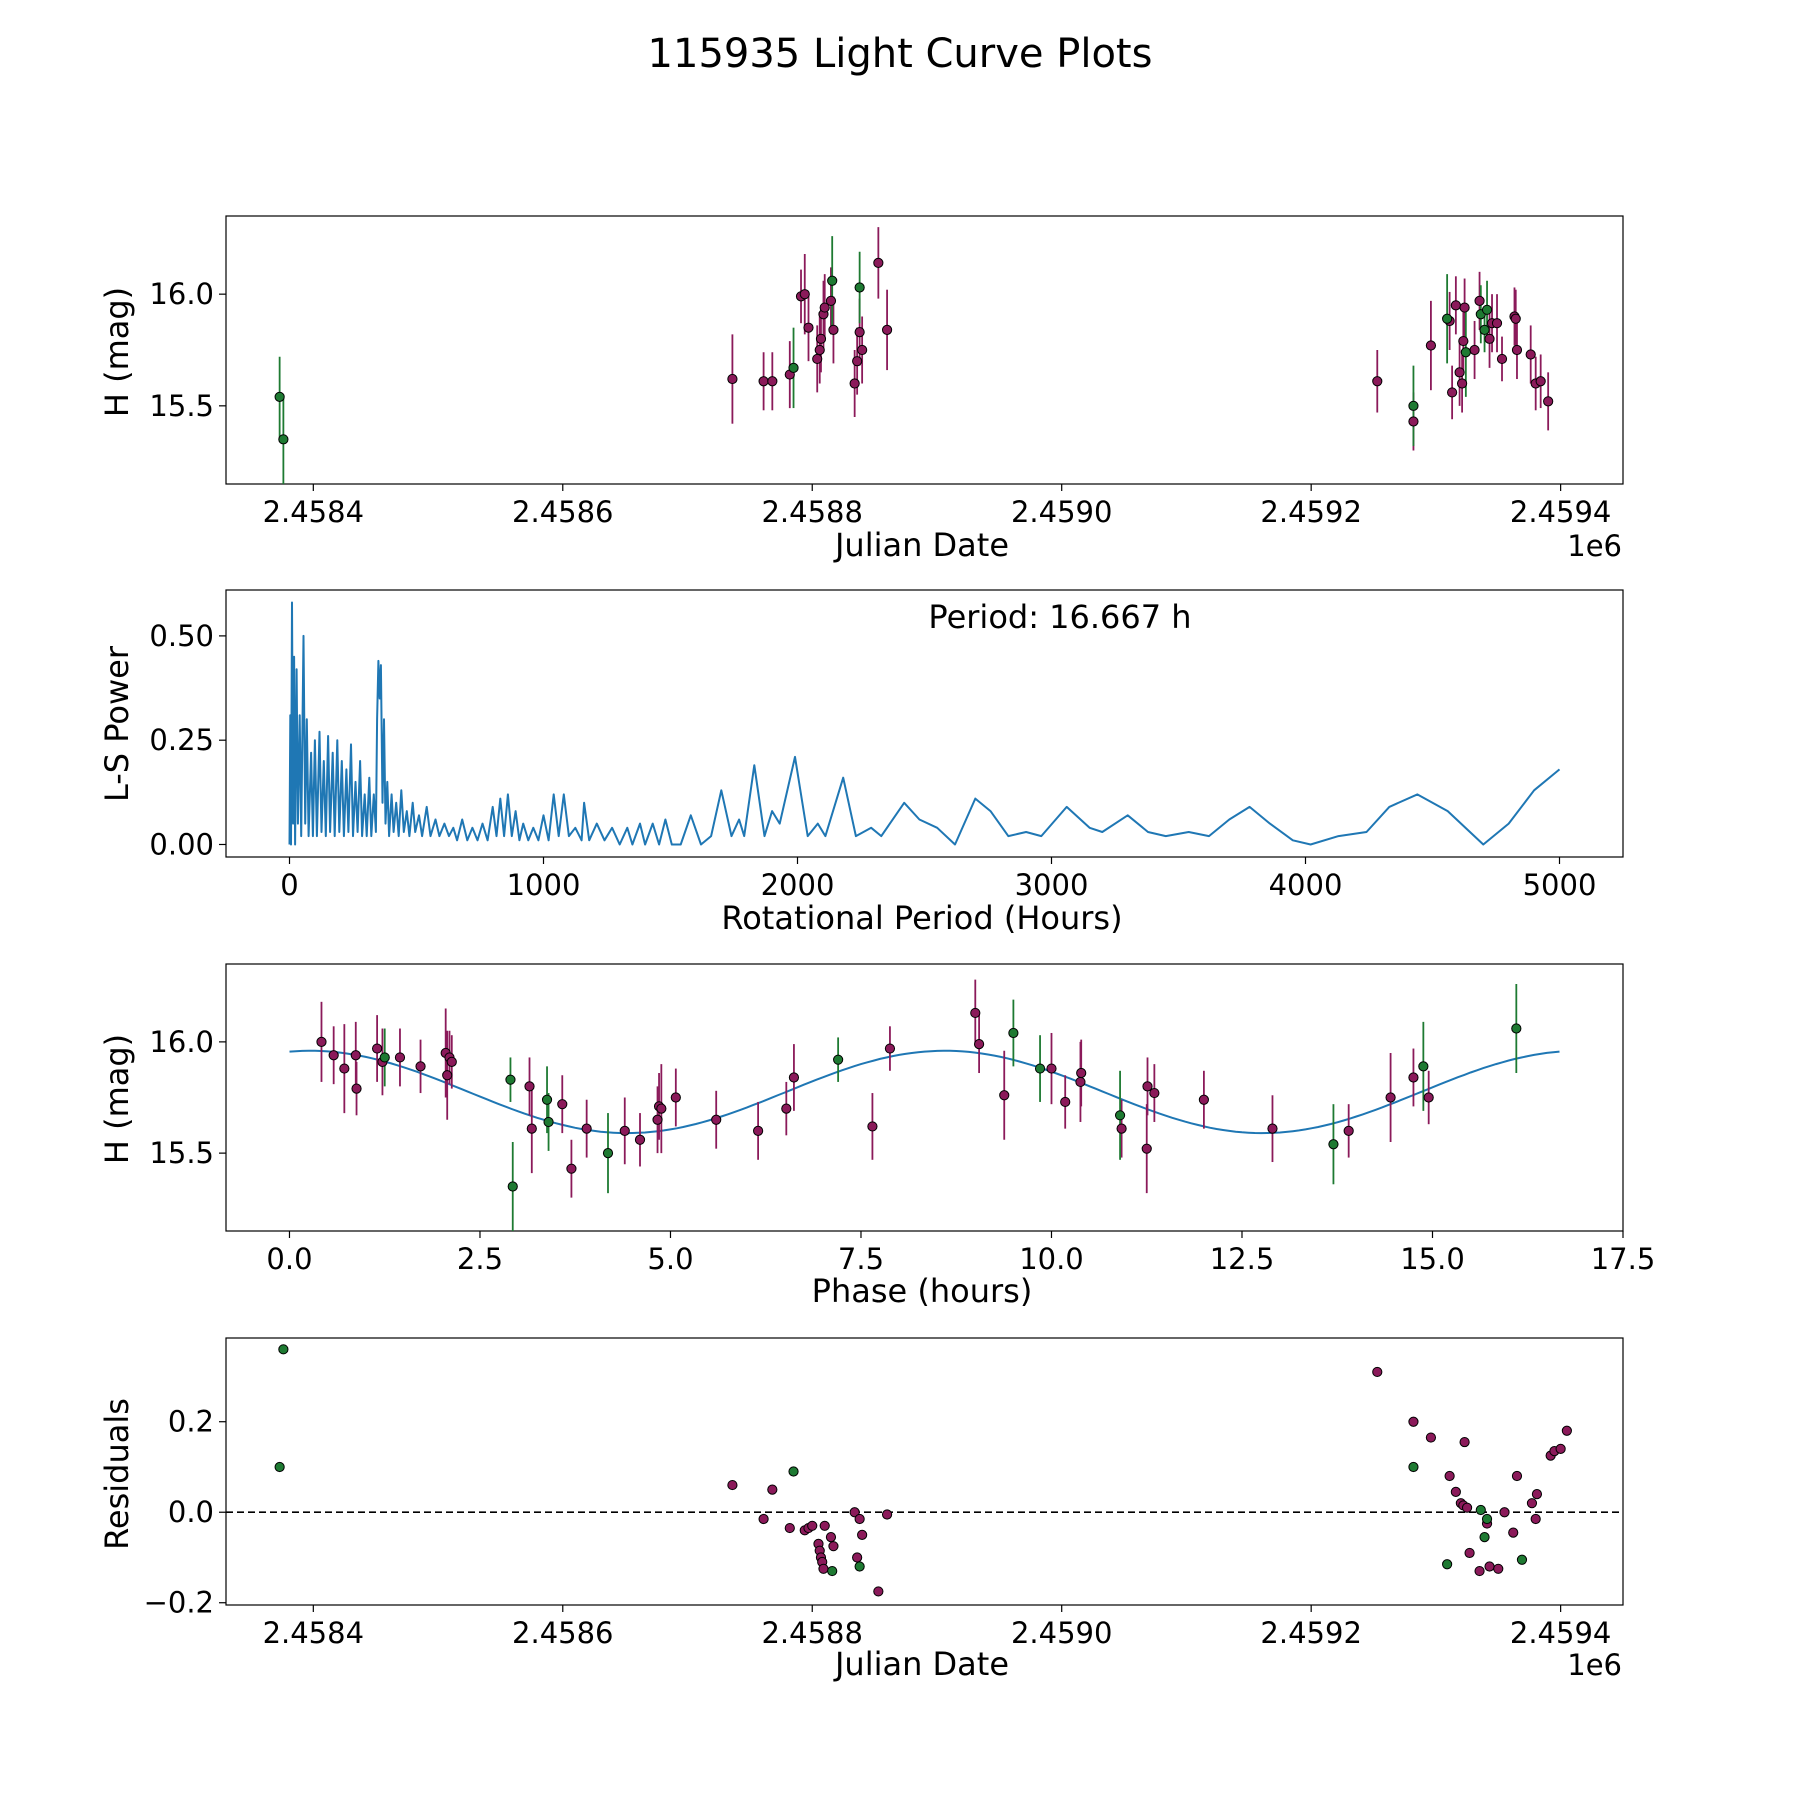 The height and width of the screenshot is (1800, 1800). I want to click on residuals-xtick-label: 2.4590, so click(1061, 1633).